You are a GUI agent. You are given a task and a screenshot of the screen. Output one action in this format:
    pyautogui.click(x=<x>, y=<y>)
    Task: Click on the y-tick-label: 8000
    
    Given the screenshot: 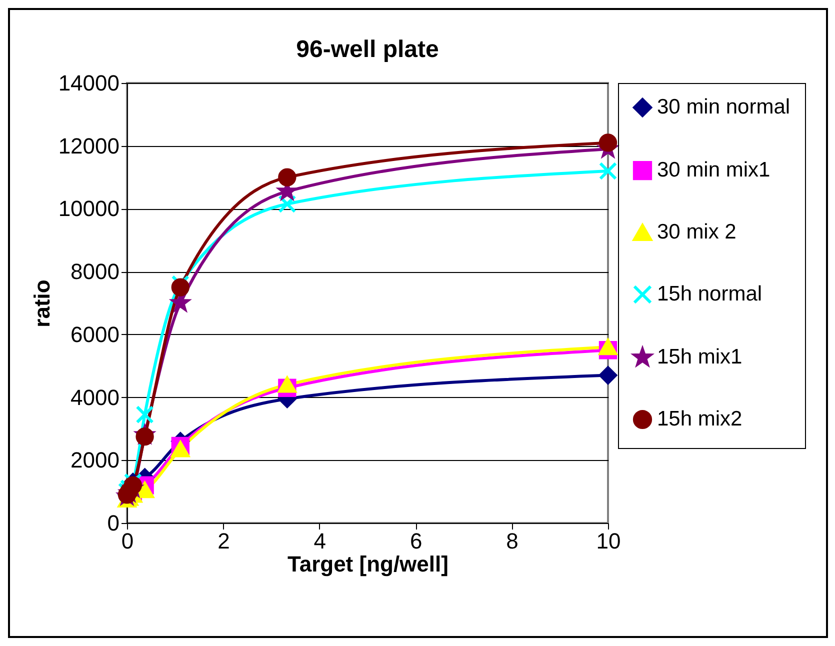 What is the action you would take?
    pyautogui.click(x=95, y=271)
    